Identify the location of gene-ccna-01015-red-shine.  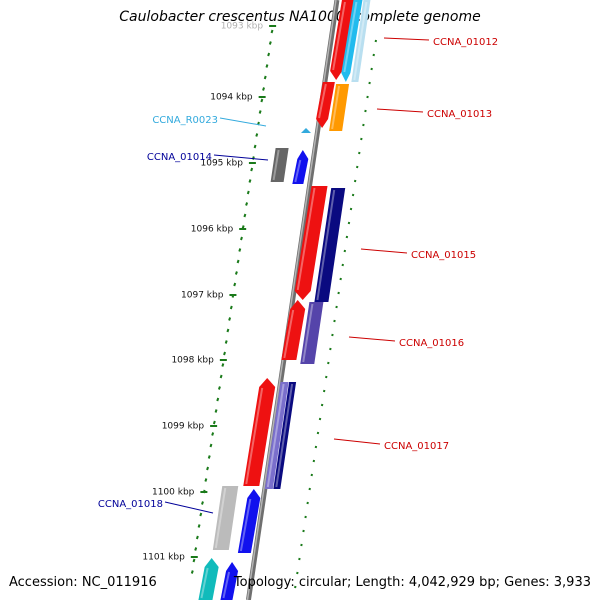
(306, 239).